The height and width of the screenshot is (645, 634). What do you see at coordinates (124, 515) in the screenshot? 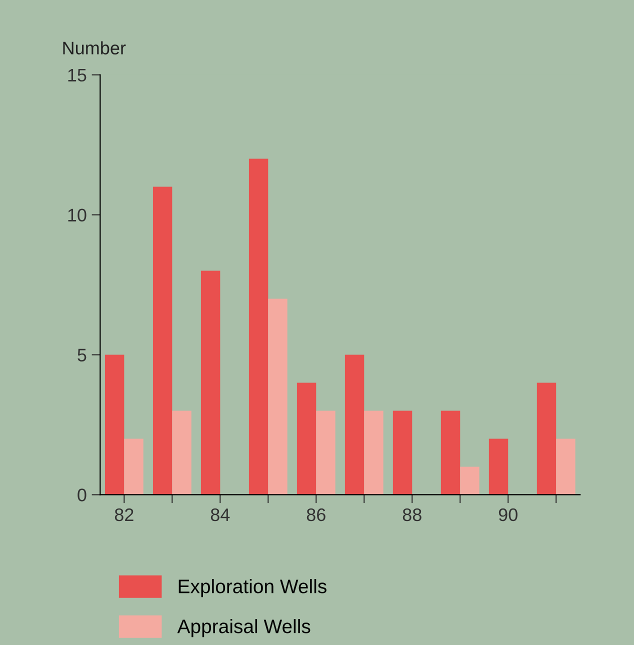
I see `x-tick-label: 82` at bounding box center [124, 515].